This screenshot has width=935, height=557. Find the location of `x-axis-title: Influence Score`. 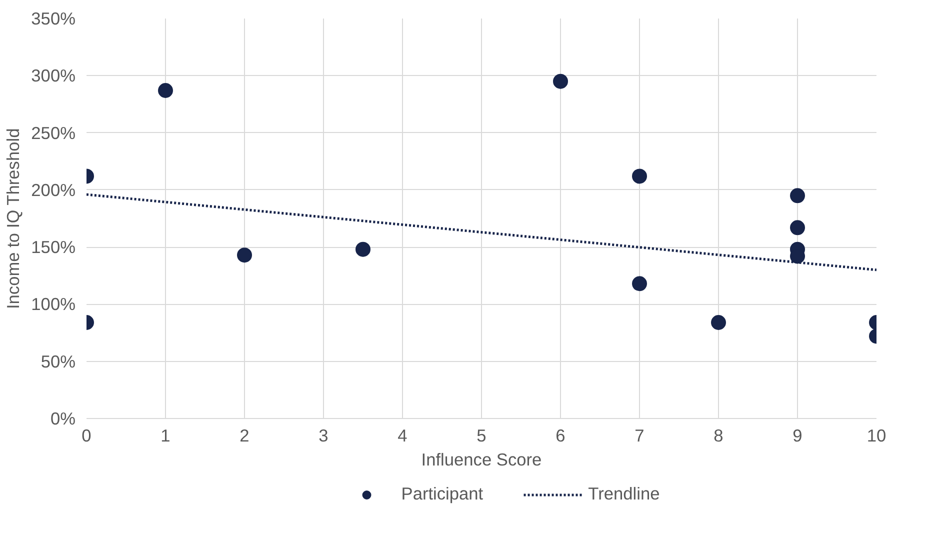

x-axis-title: Influence Score is located at coordinates (481, 460).